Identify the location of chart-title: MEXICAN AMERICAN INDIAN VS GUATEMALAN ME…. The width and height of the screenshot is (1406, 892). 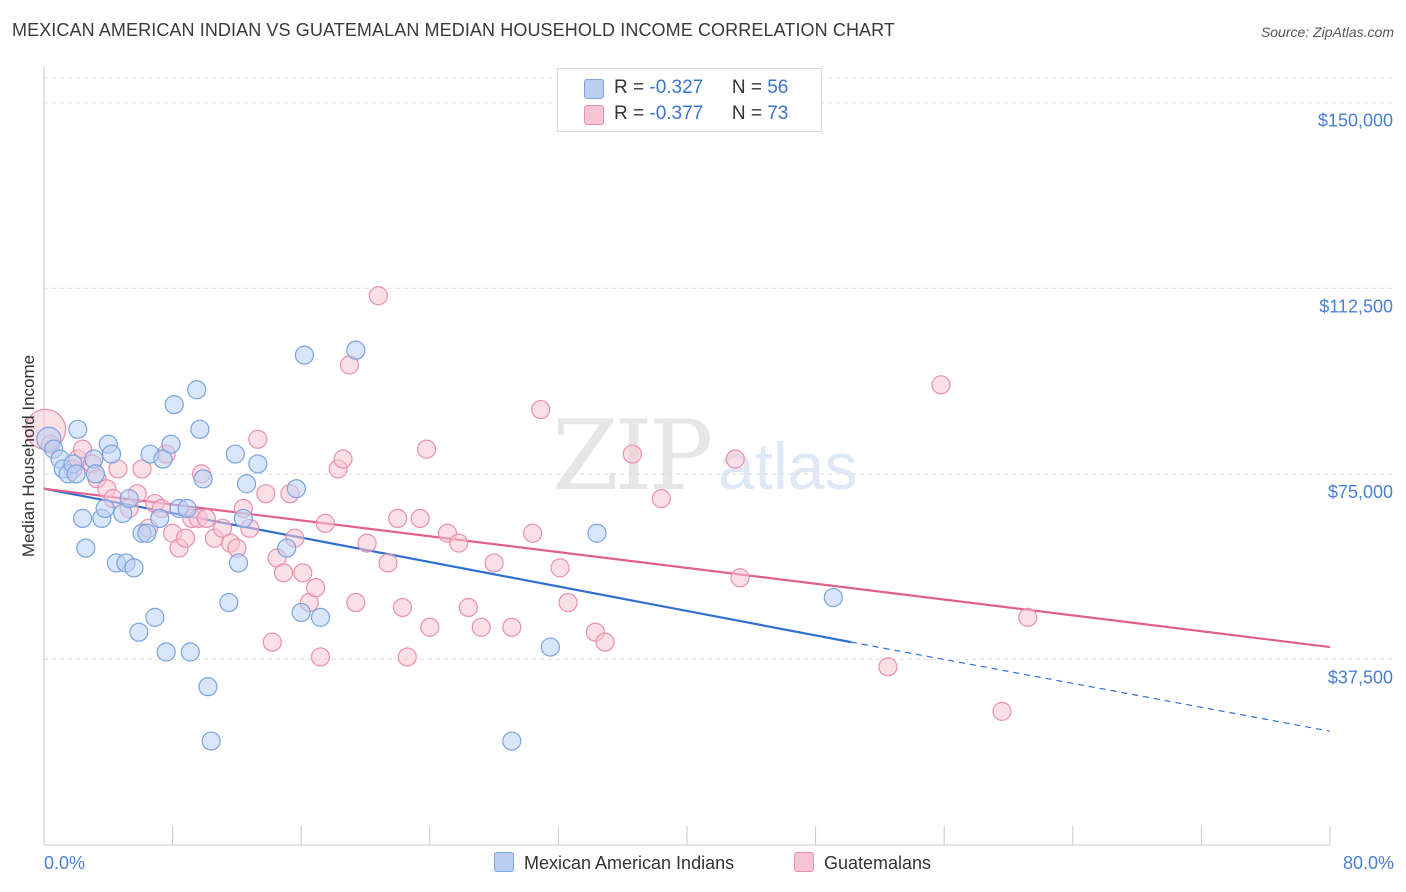
(454, 30).